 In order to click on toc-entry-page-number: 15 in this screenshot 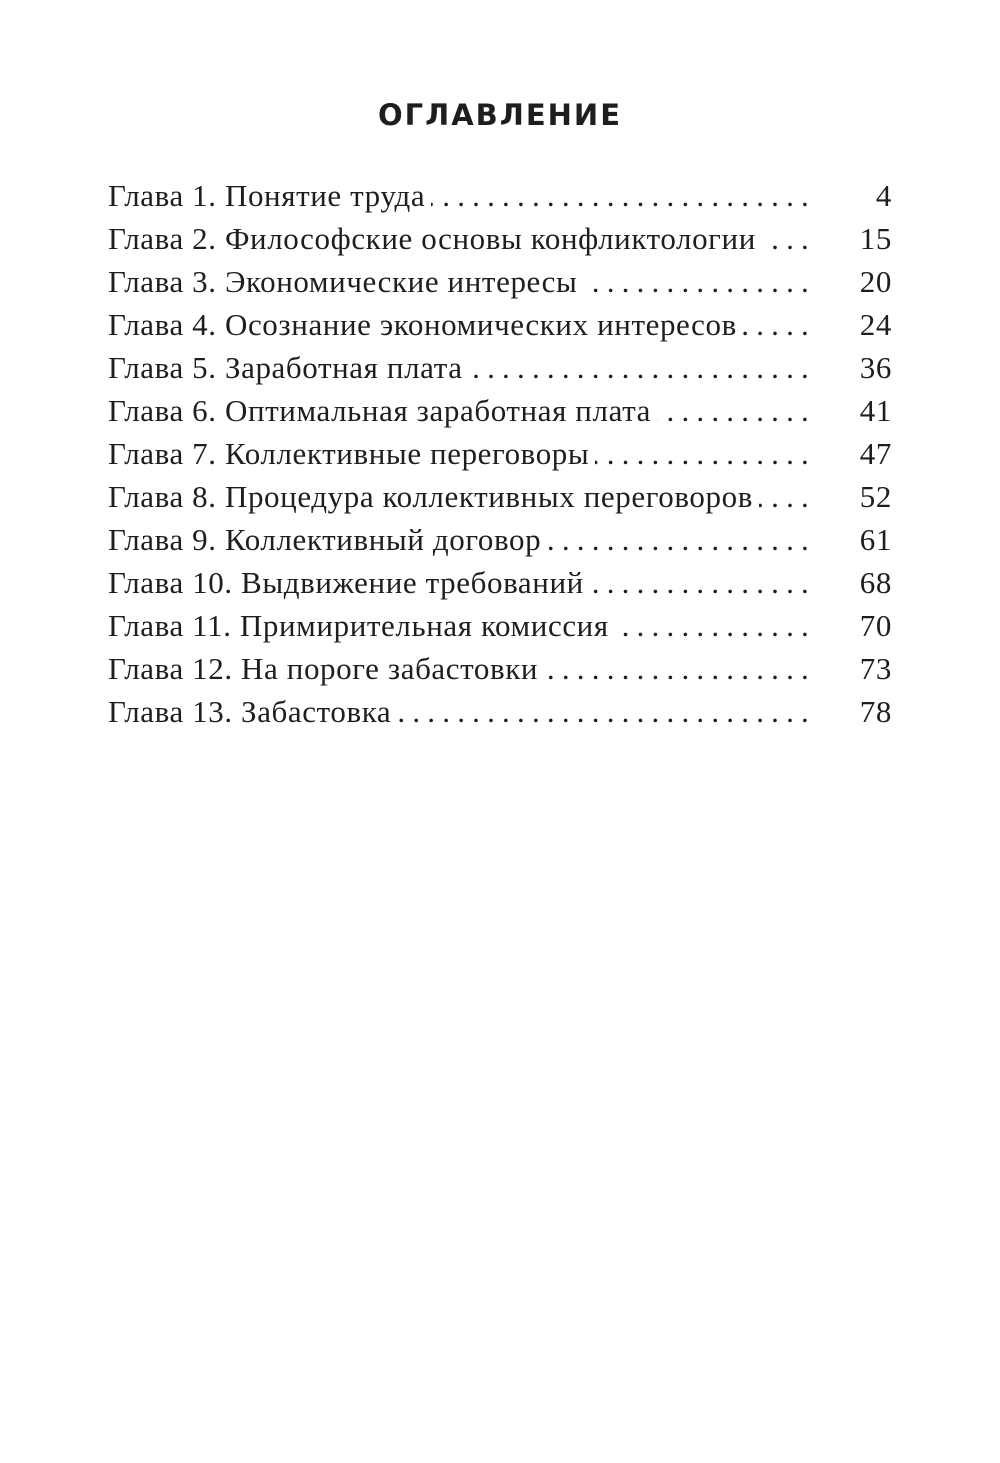, I will do `click(875, 238)`.